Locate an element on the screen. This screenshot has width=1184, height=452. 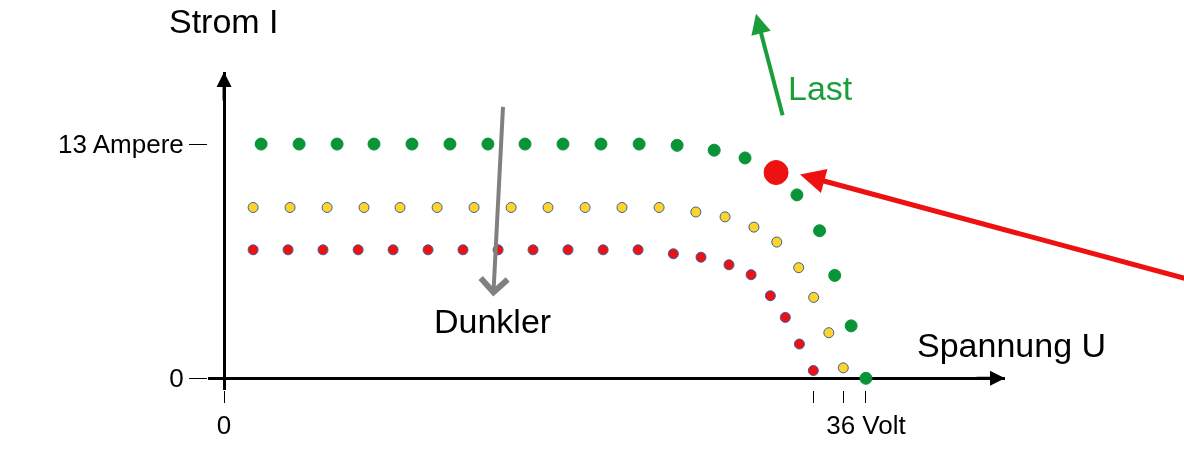
y-tick-label: 13 Ampere is located at coordinates (121, 144).